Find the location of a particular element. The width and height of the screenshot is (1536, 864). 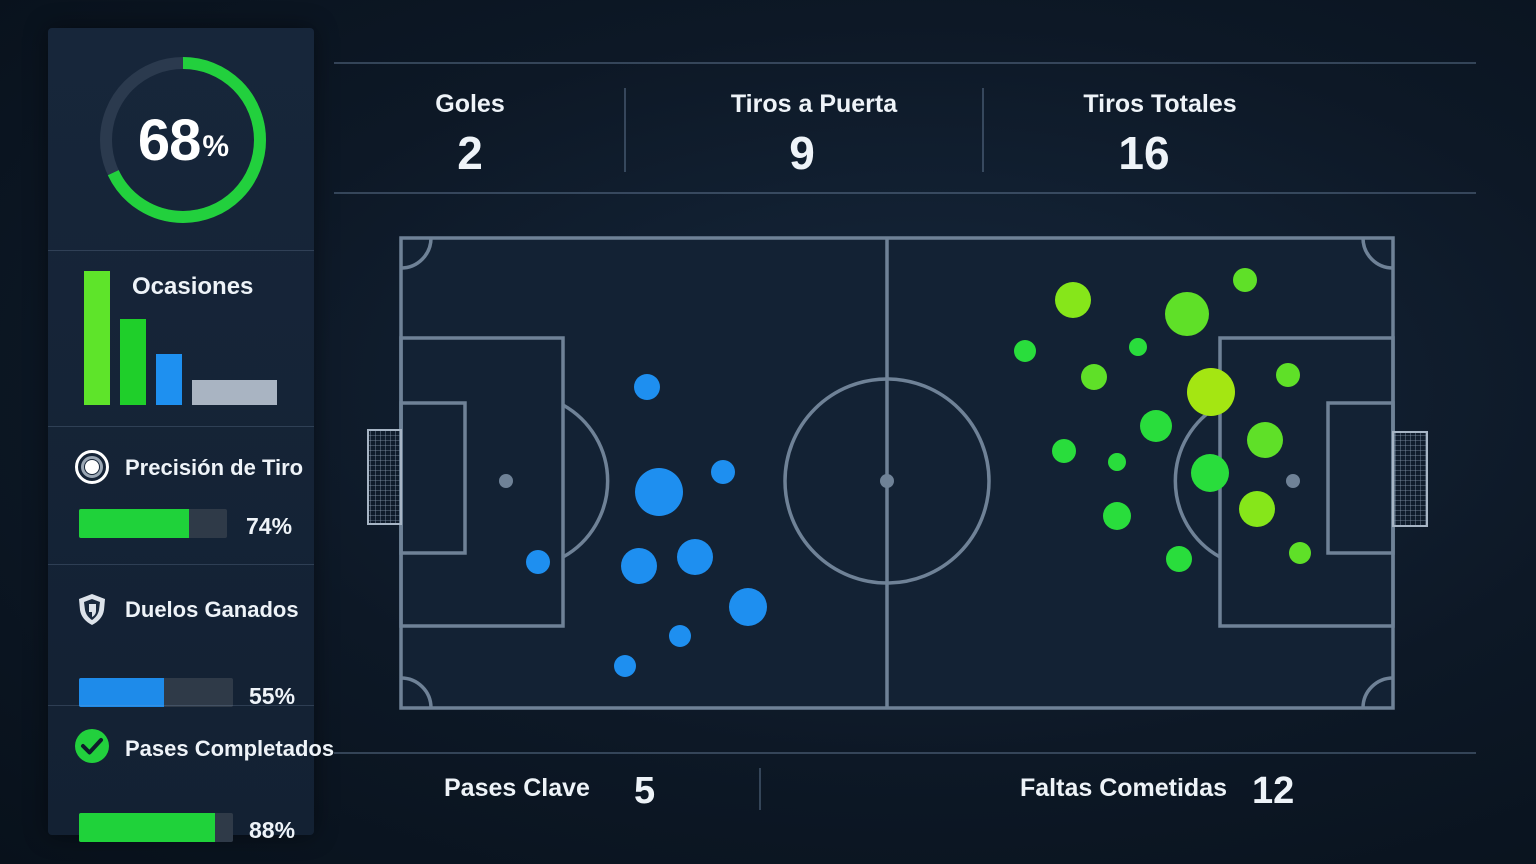

possession-donut: 68% is located at coordinates (183, 140).